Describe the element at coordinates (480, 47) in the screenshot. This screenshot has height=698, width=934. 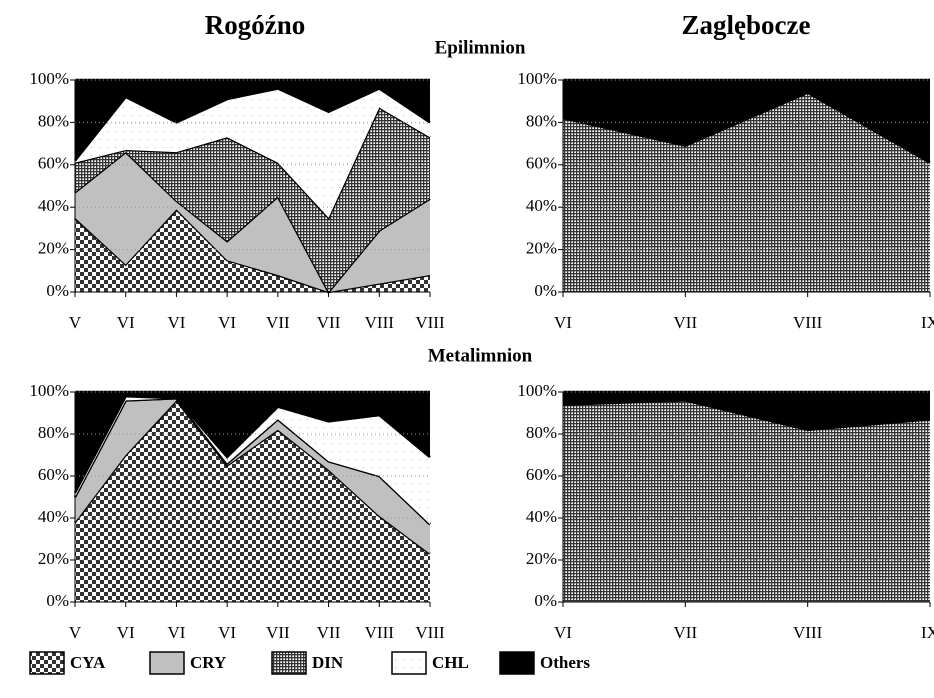
I see `row-title: Epilimnion` at that location.